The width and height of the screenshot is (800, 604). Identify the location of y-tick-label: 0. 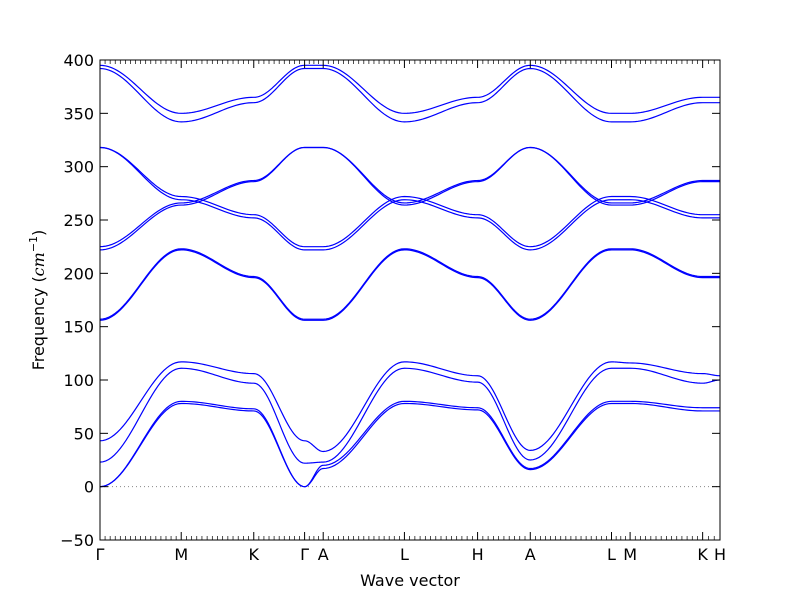
(89, 487).